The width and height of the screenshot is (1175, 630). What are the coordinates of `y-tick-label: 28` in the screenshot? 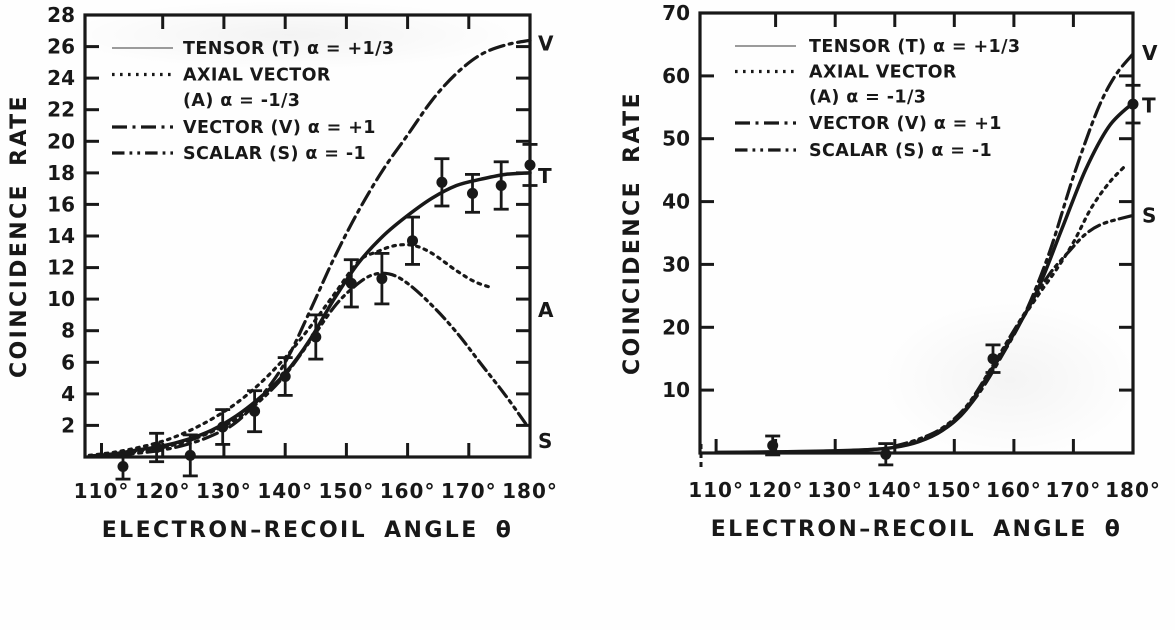 It's located at (61, 15).